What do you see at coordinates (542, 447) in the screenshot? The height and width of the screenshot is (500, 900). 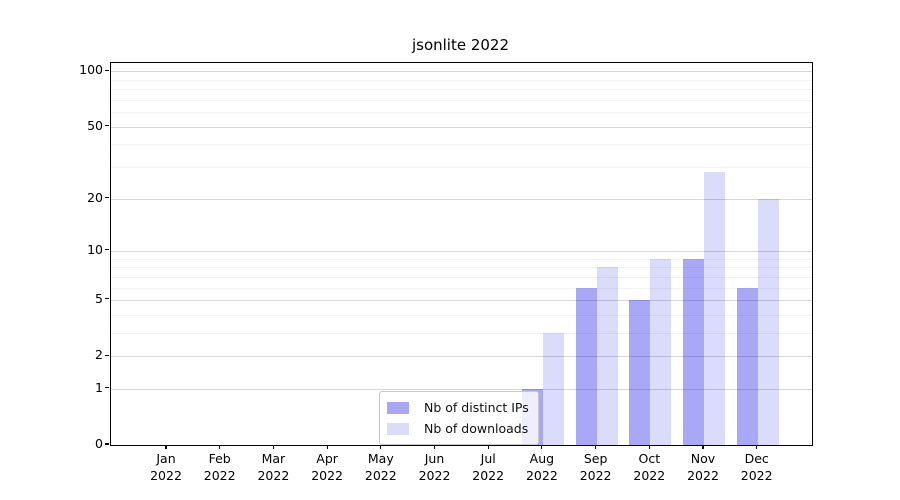 I see `x-tick-mark-aug` at bounding box center [542, 447].